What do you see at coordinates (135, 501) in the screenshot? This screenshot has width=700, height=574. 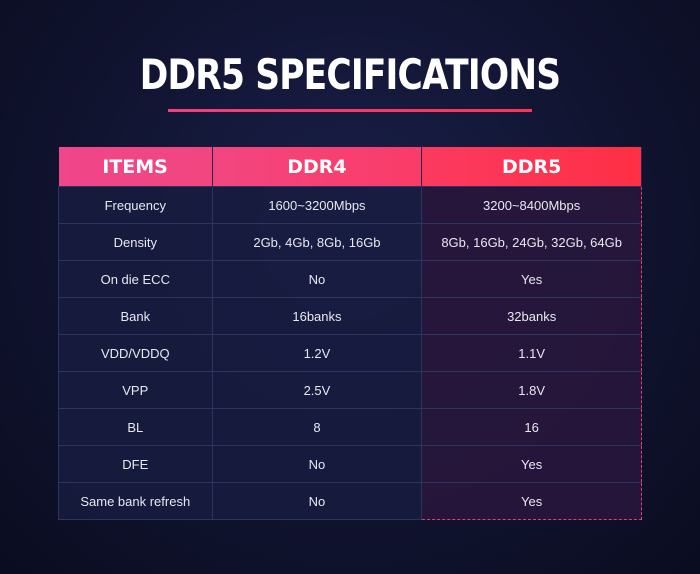 I see `table-cell: Same bank refresh` at bounding box center [135, 501].